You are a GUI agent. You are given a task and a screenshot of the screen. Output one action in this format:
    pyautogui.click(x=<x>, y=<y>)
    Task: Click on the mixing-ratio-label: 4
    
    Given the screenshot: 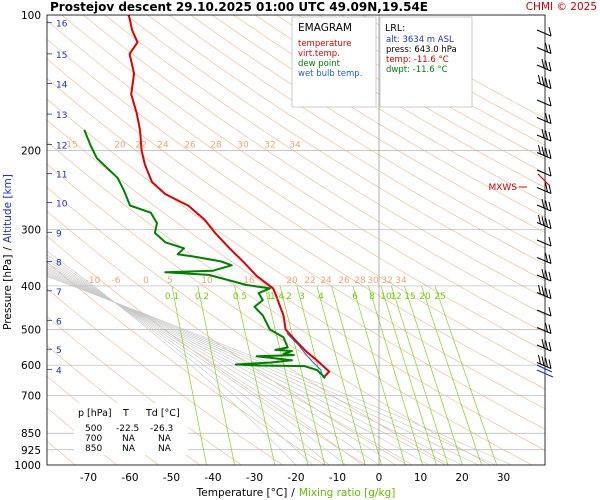 What is the action you would take?
    pyautogui.click(x=321, y=297)
    